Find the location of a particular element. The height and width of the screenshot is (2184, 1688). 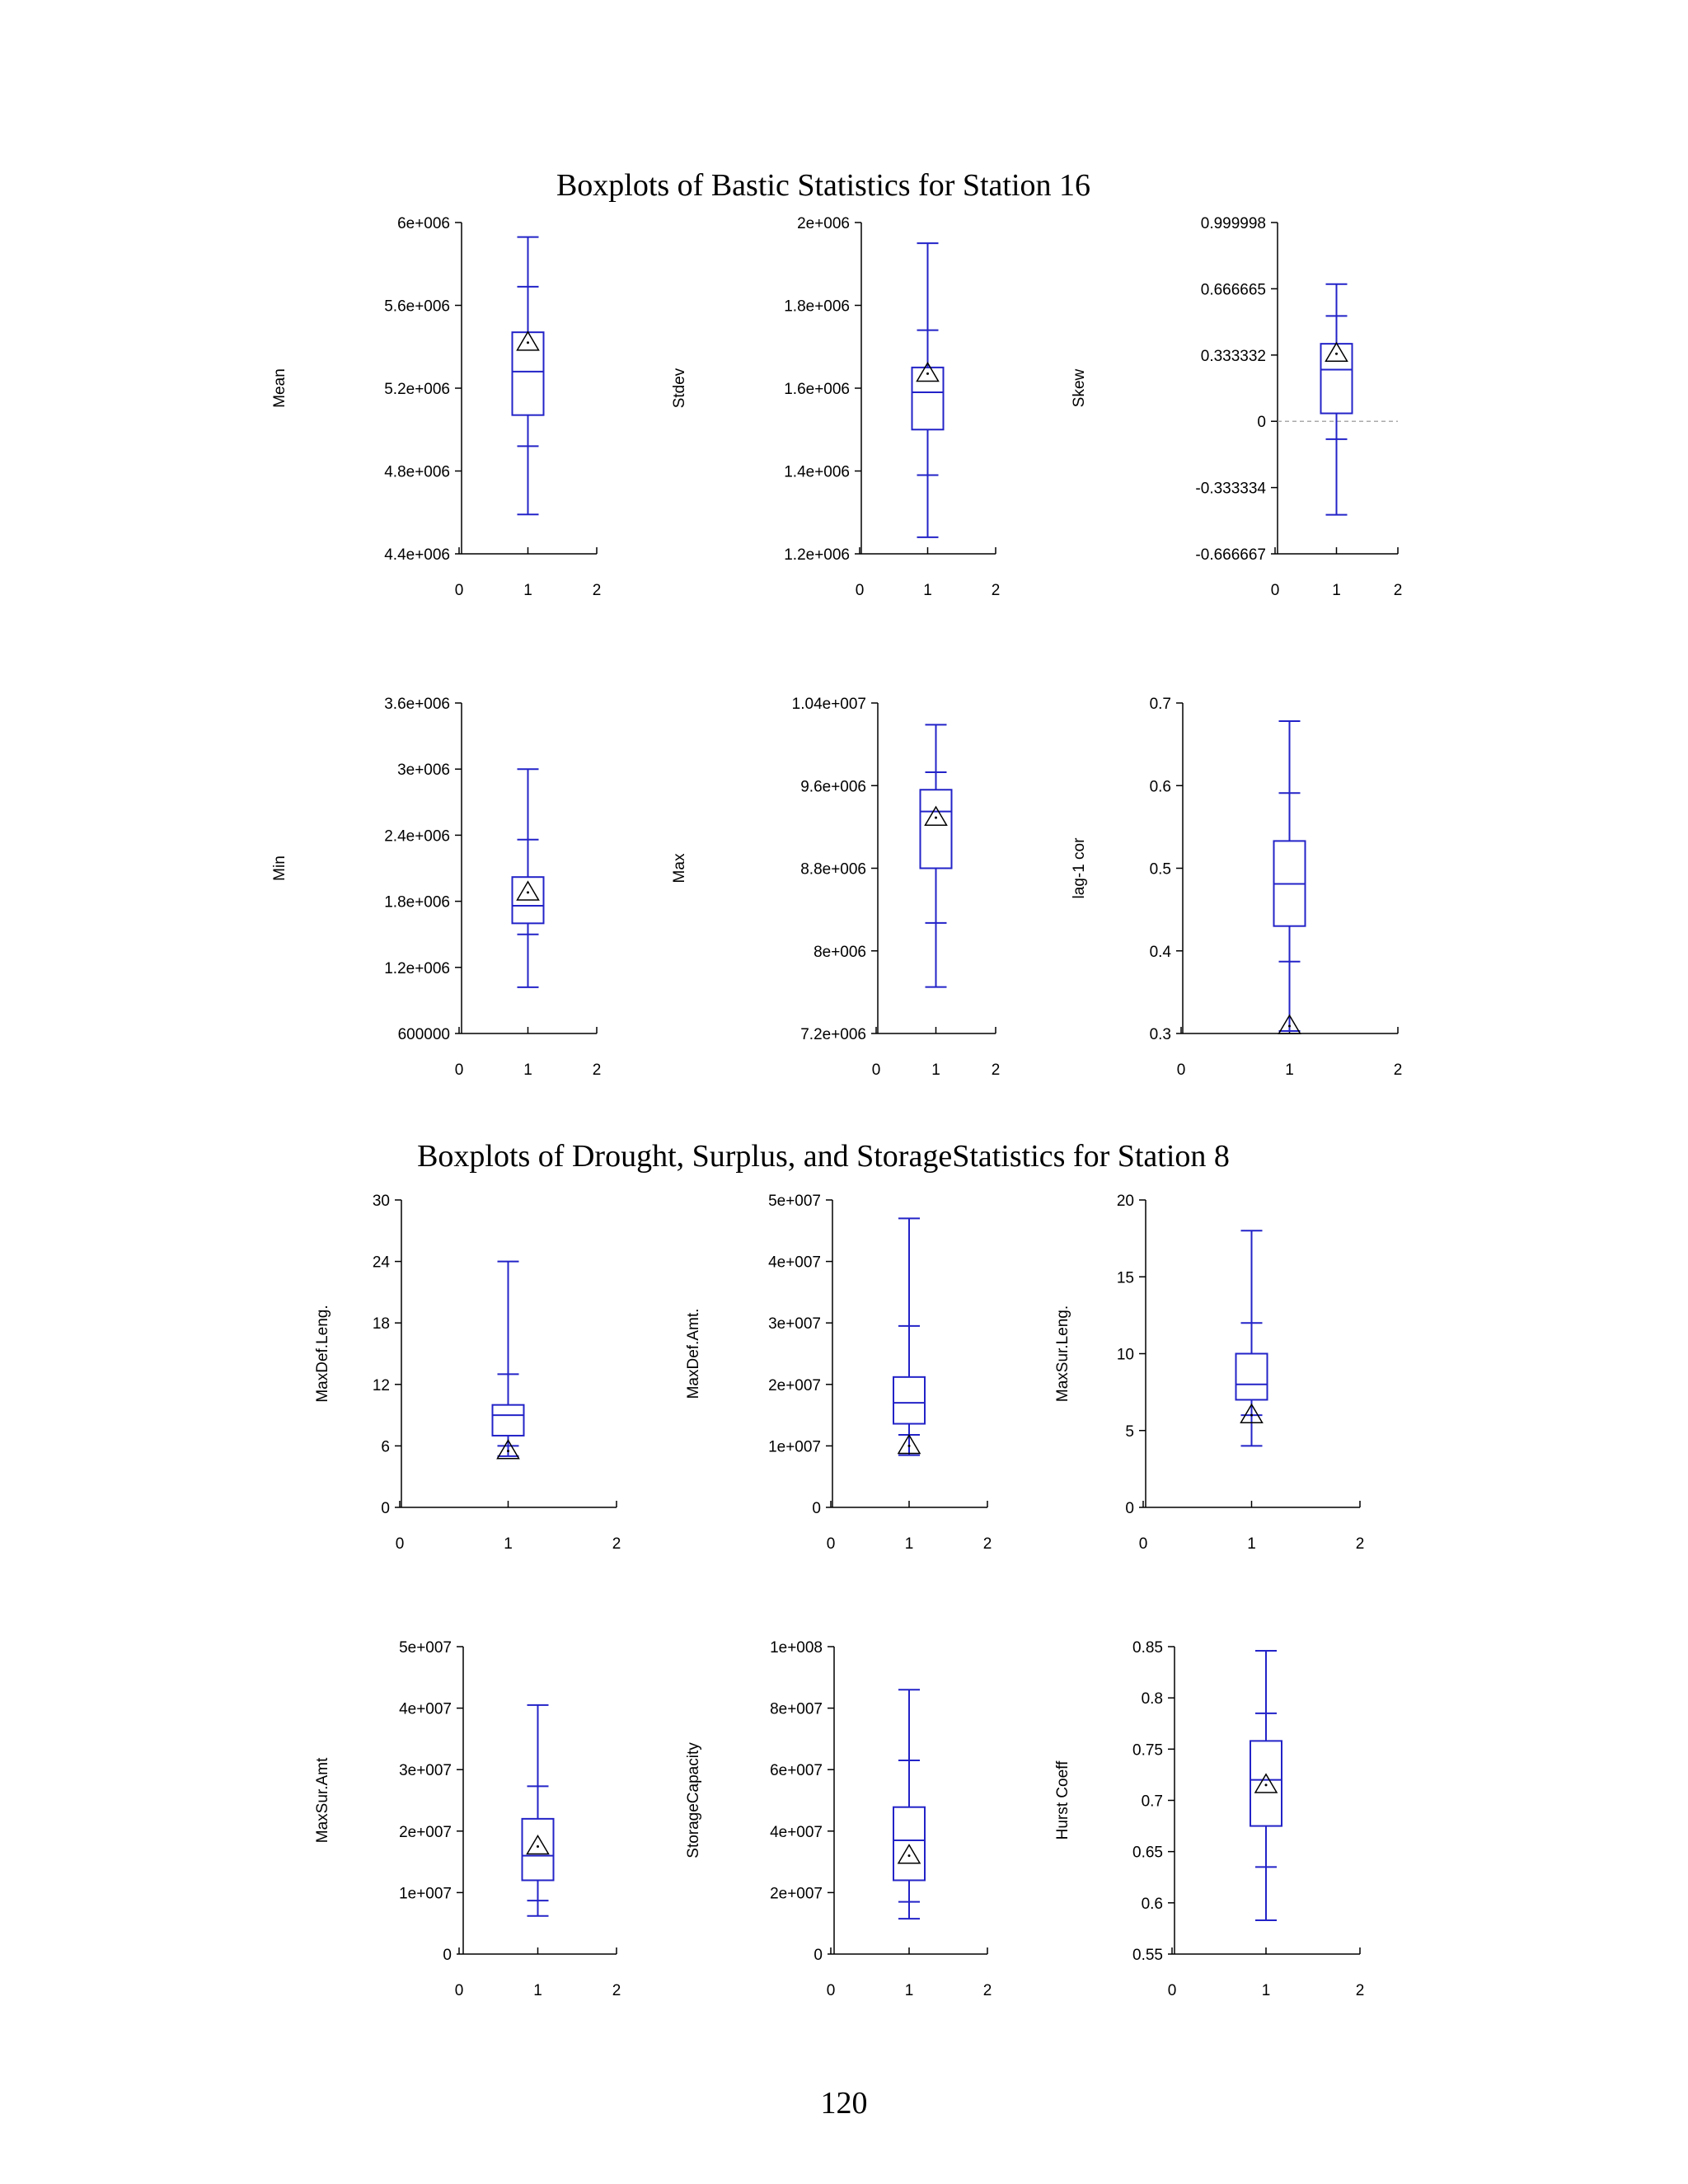

panel-11-box-iqr is located at coordinates (910, 1844).